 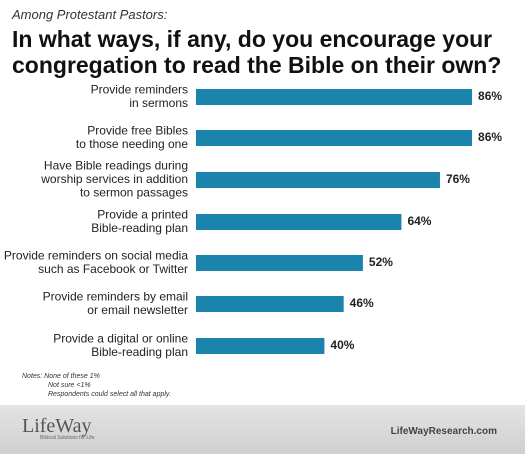 What do you see at coordinates (61, 376) in the screenshot?
I see `note: Notes: None of these 1%` at bounding box center [61, 376].